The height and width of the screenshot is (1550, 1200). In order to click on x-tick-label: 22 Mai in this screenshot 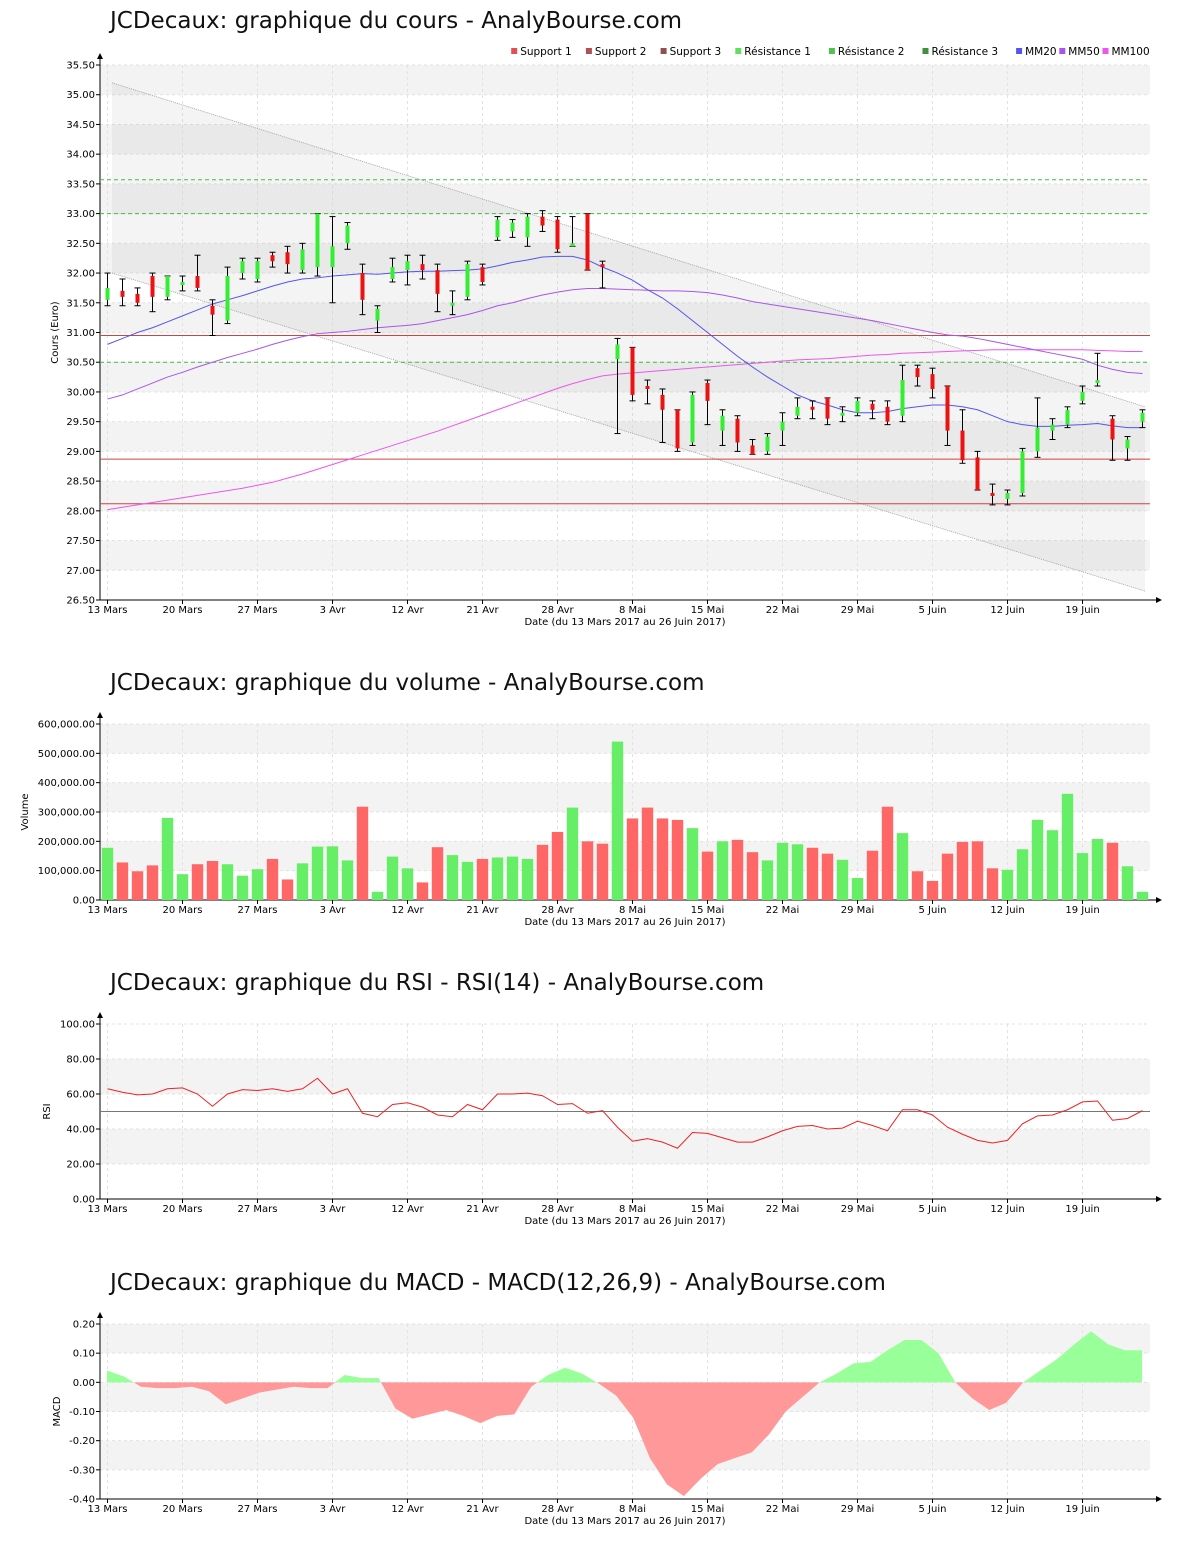, I will do `click(782, 910)`.